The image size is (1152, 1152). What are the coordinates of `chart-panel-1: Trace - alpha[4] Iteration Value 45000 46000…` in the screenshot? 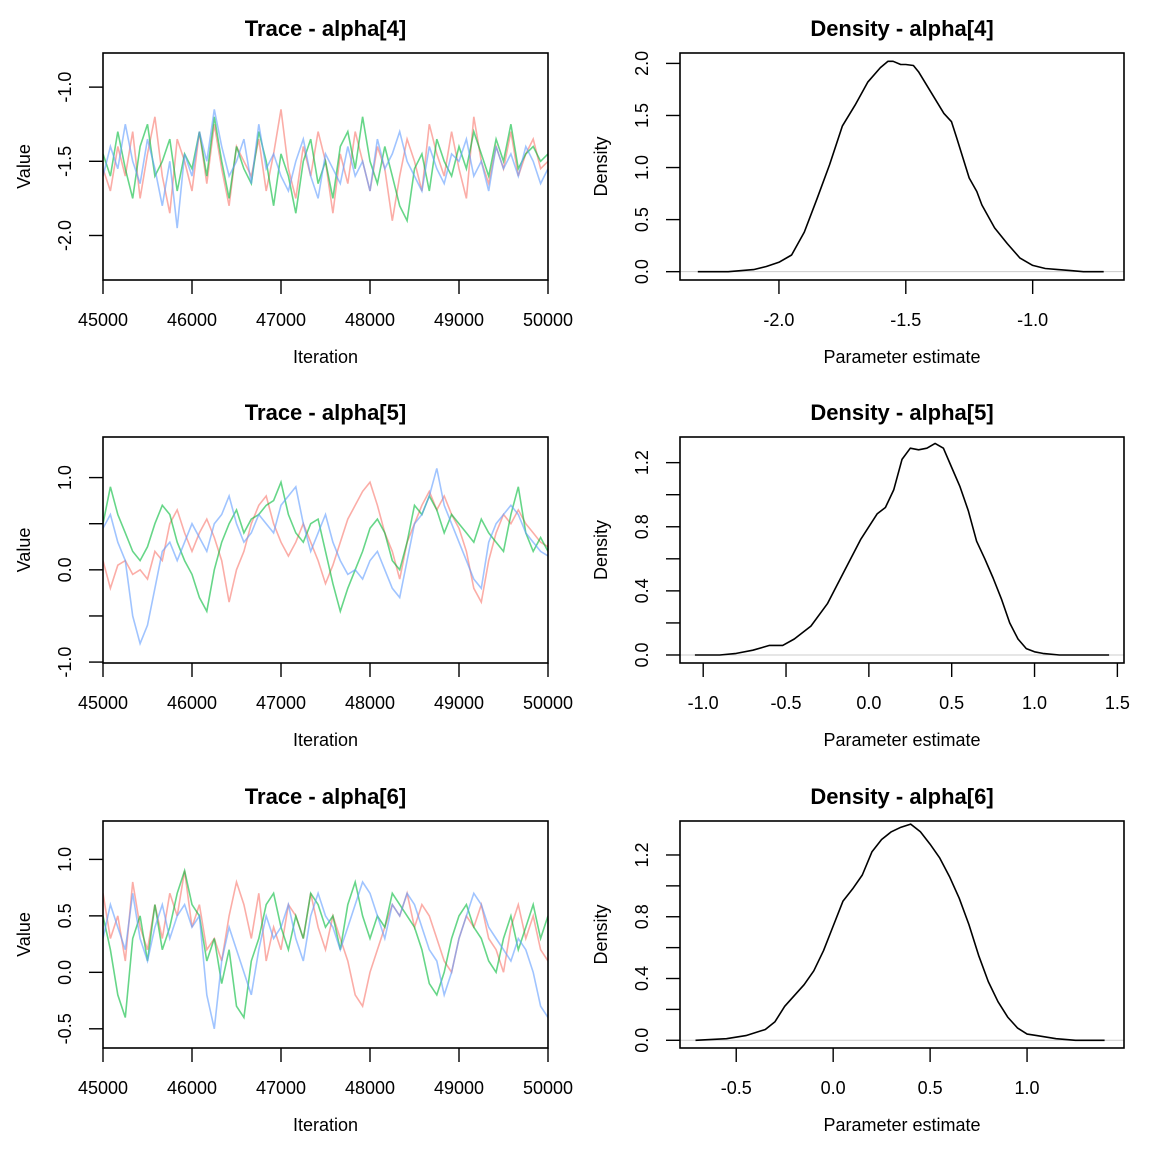 It's located at (293, 191).